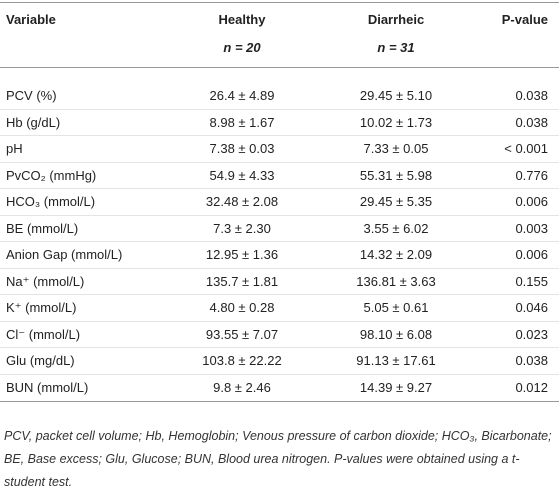 The image size is (559, 504). Describe the element at coordinates (242, 228) in the screenshot. I see `value-cell: 7.3 ± 2.30` at that location.